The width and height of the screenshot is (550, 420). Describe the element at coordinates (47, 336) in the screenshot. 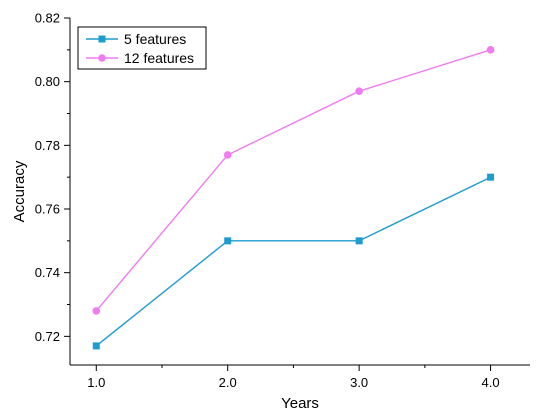

I see `y-tick-label: 0.72` at that location.